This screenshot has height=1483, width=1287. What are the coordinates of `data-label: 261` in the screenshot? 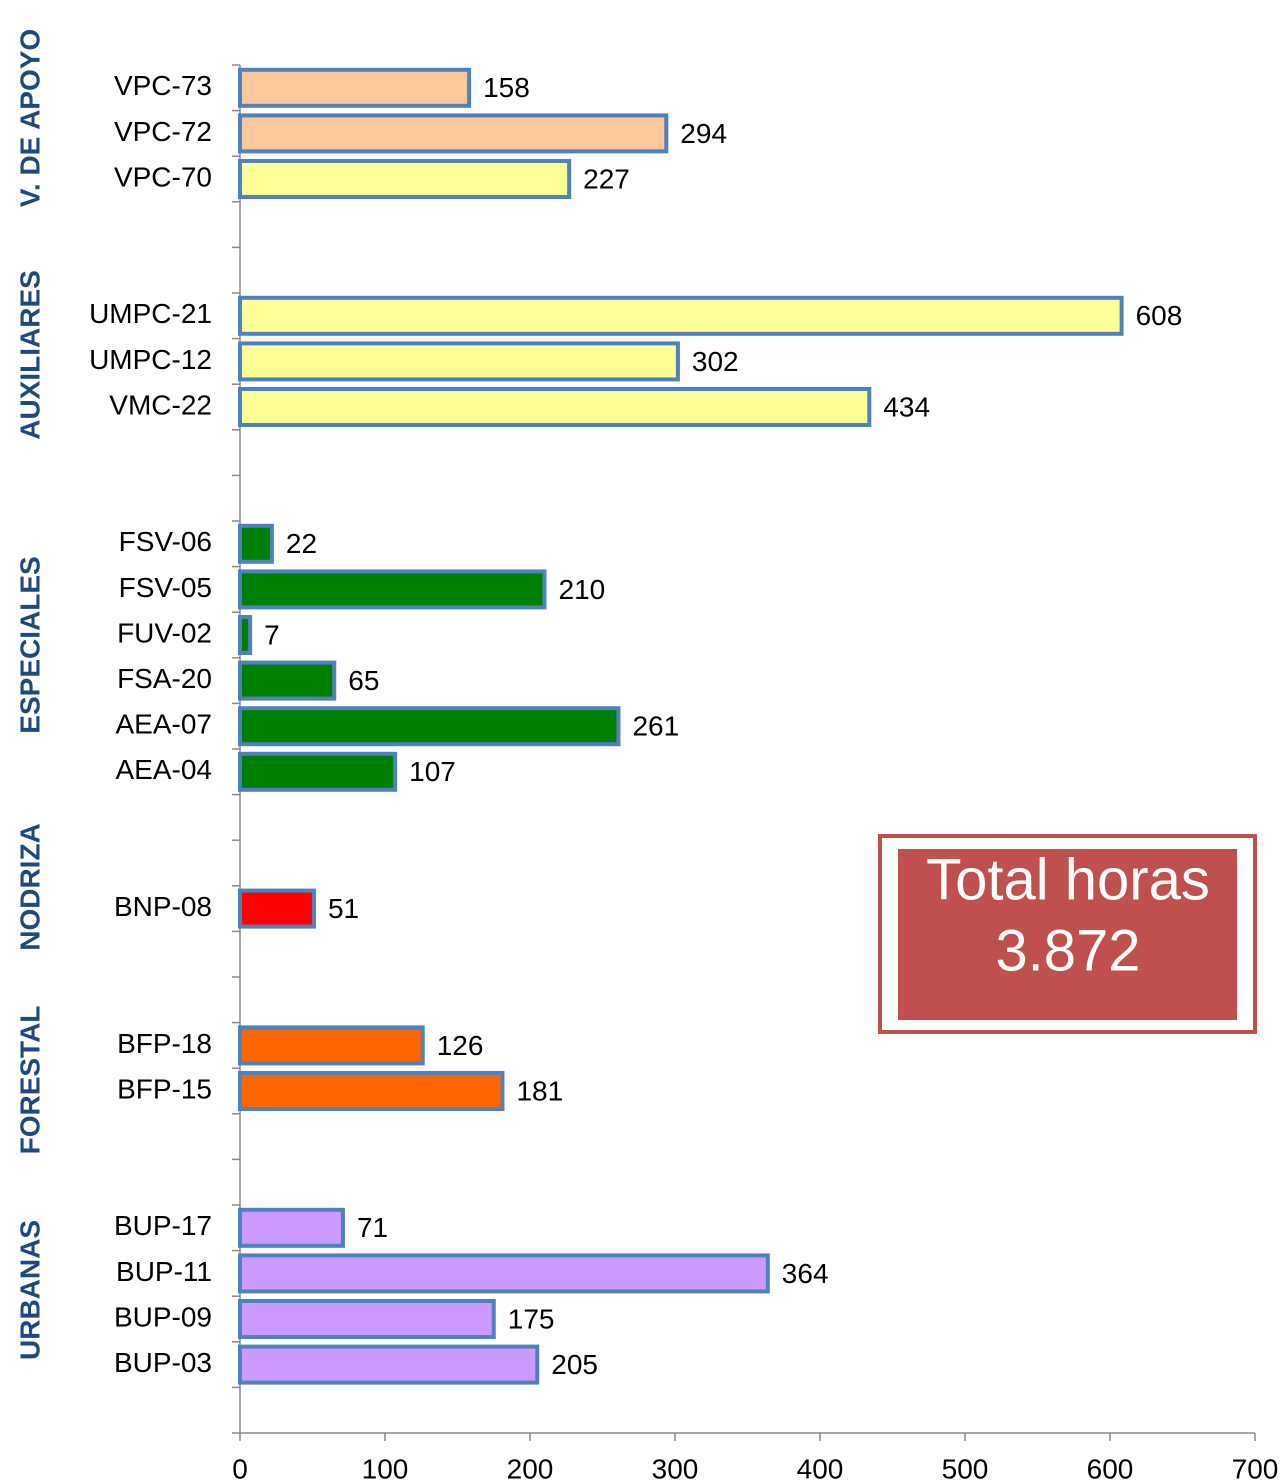 It's located at (655, 726).